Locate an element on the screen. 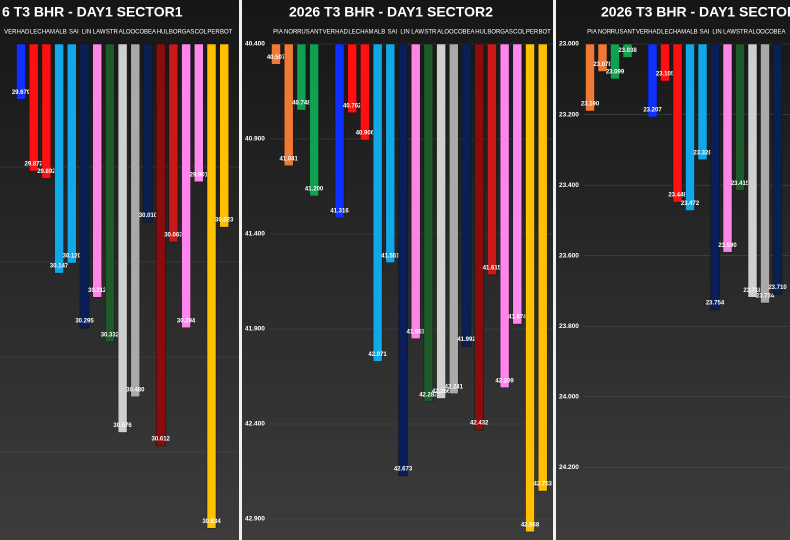 The width and height of the screenshot is (790, 540). x-category-label: BOR is located at coordinates (494, 33).